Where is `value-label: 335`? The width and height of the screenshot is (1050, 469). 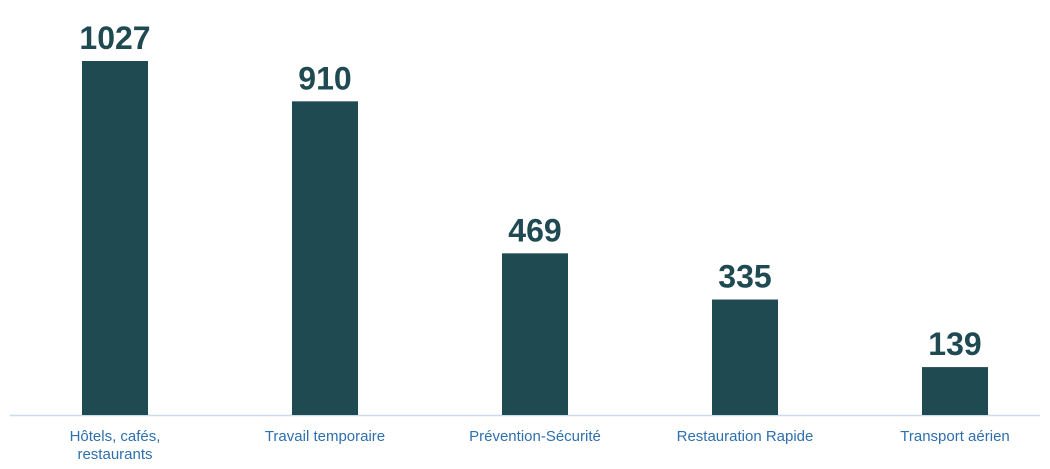 value-label: 335 is located at coordinates (744, 277).